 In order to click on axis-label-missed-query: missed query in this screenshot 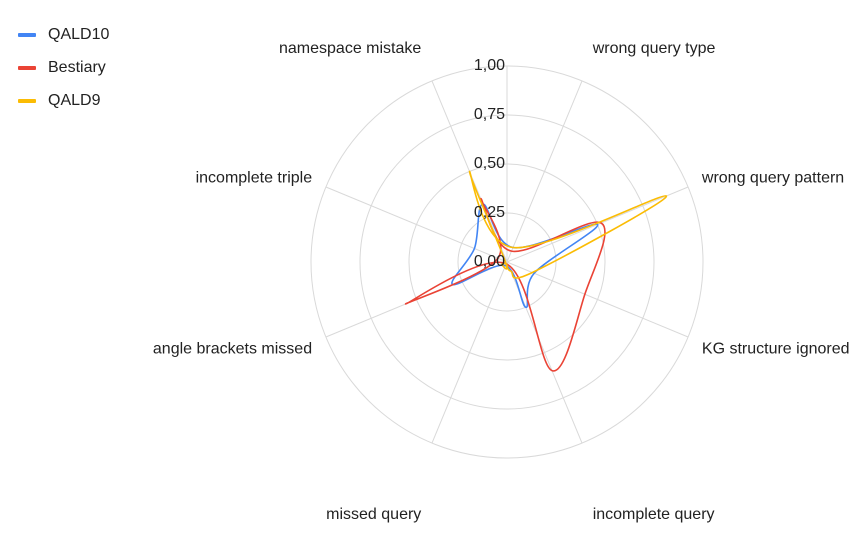, I will do `click(373, 514)`.